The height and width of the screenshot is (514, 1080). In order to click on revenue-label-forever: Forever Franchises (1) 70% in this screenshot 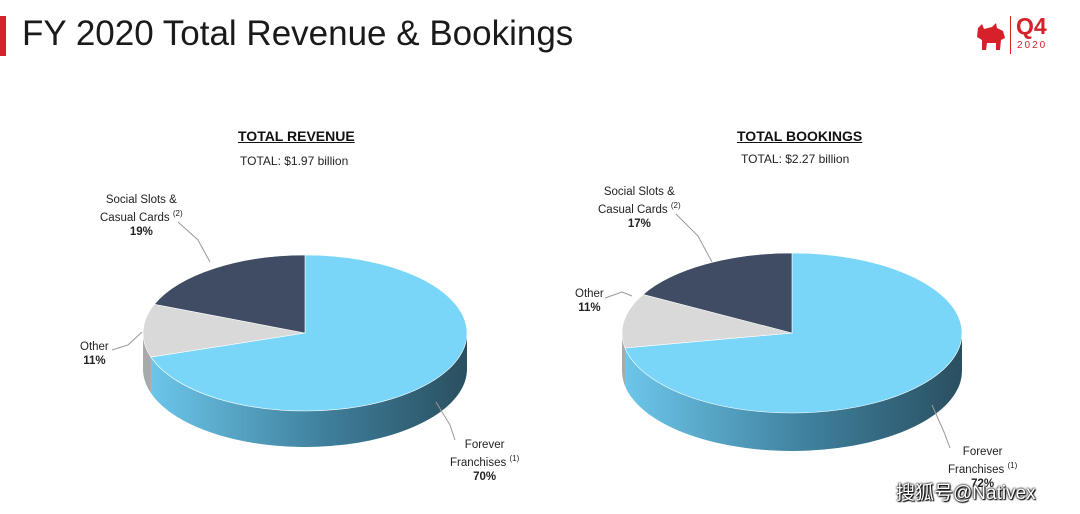, I will do `click(485, 461)`.